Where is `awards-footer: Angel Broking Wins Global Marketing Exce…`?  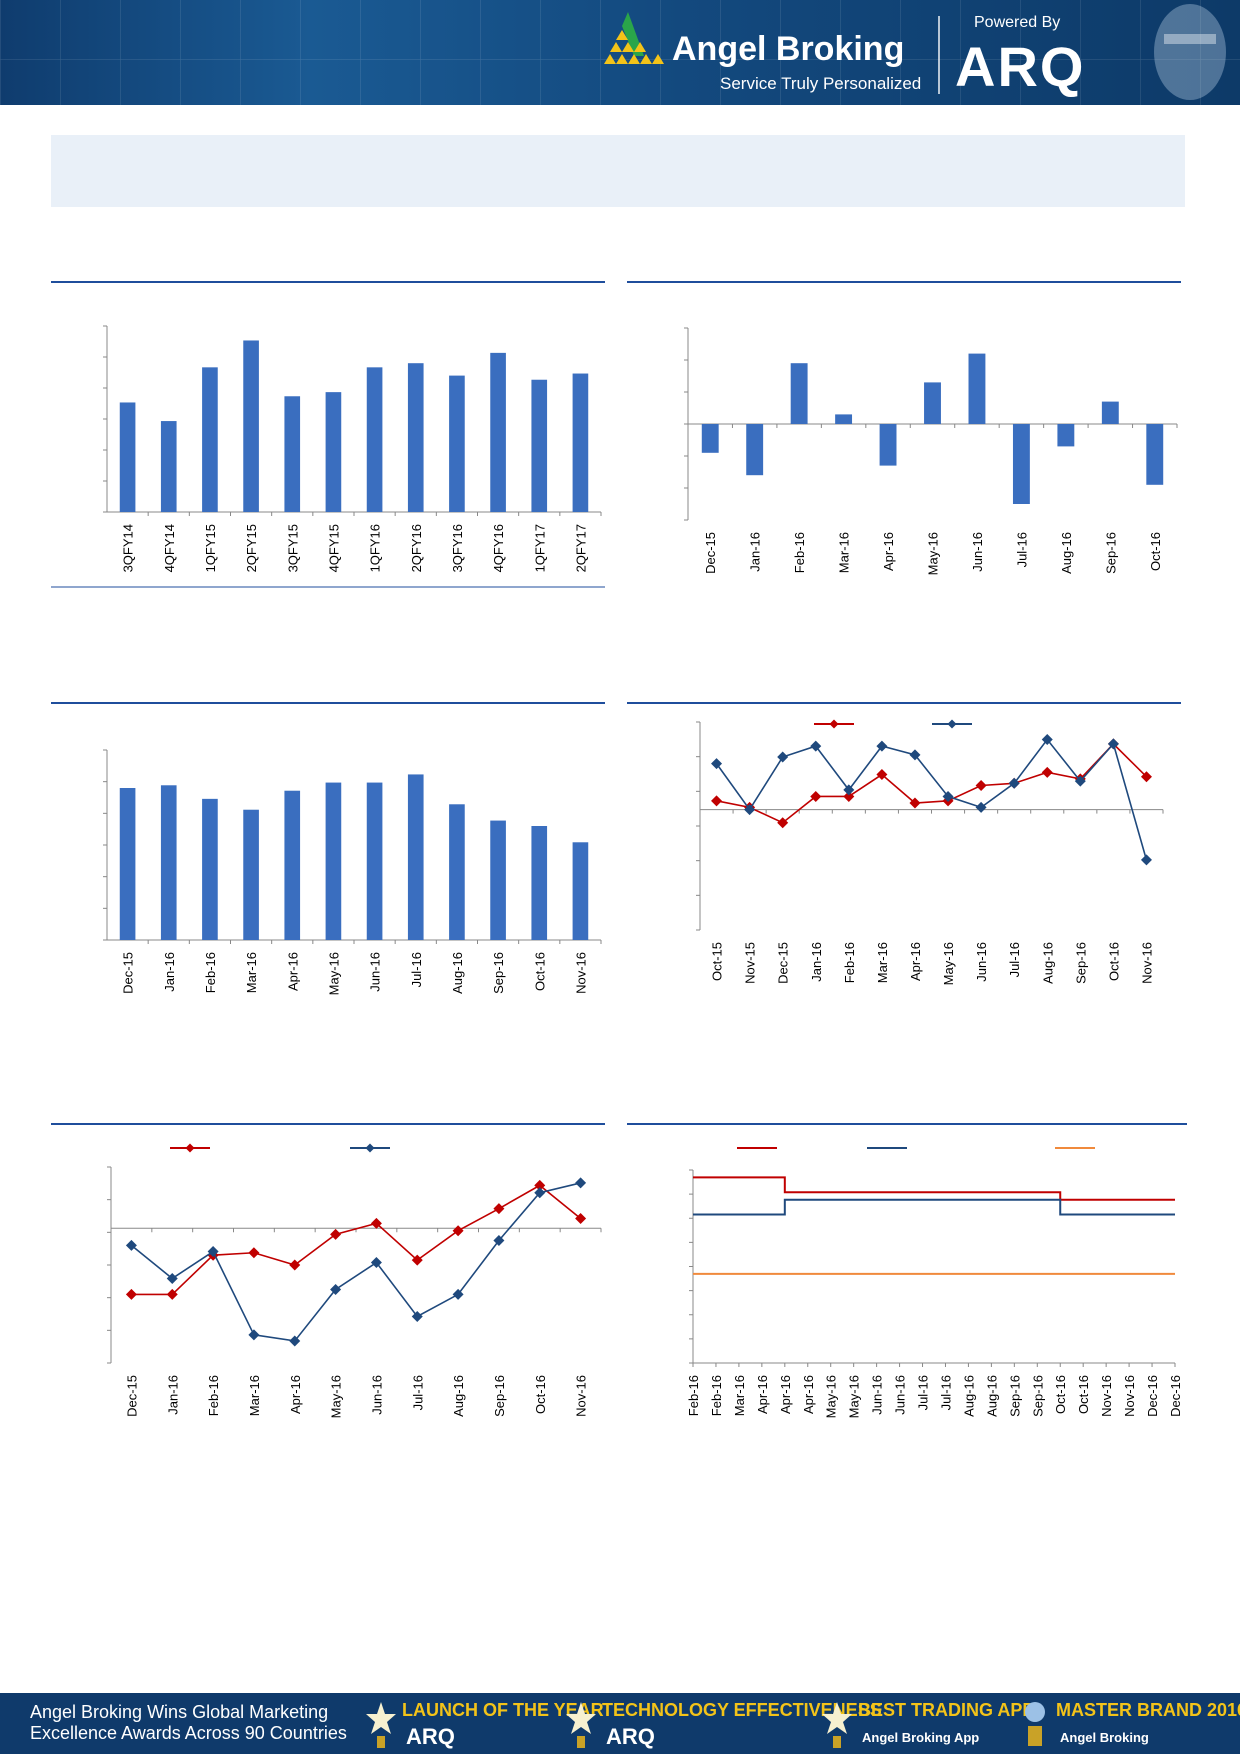
awards-footer: Angel Broking Wins Global Marketing Exce… is located at coordinates (620, 1723).